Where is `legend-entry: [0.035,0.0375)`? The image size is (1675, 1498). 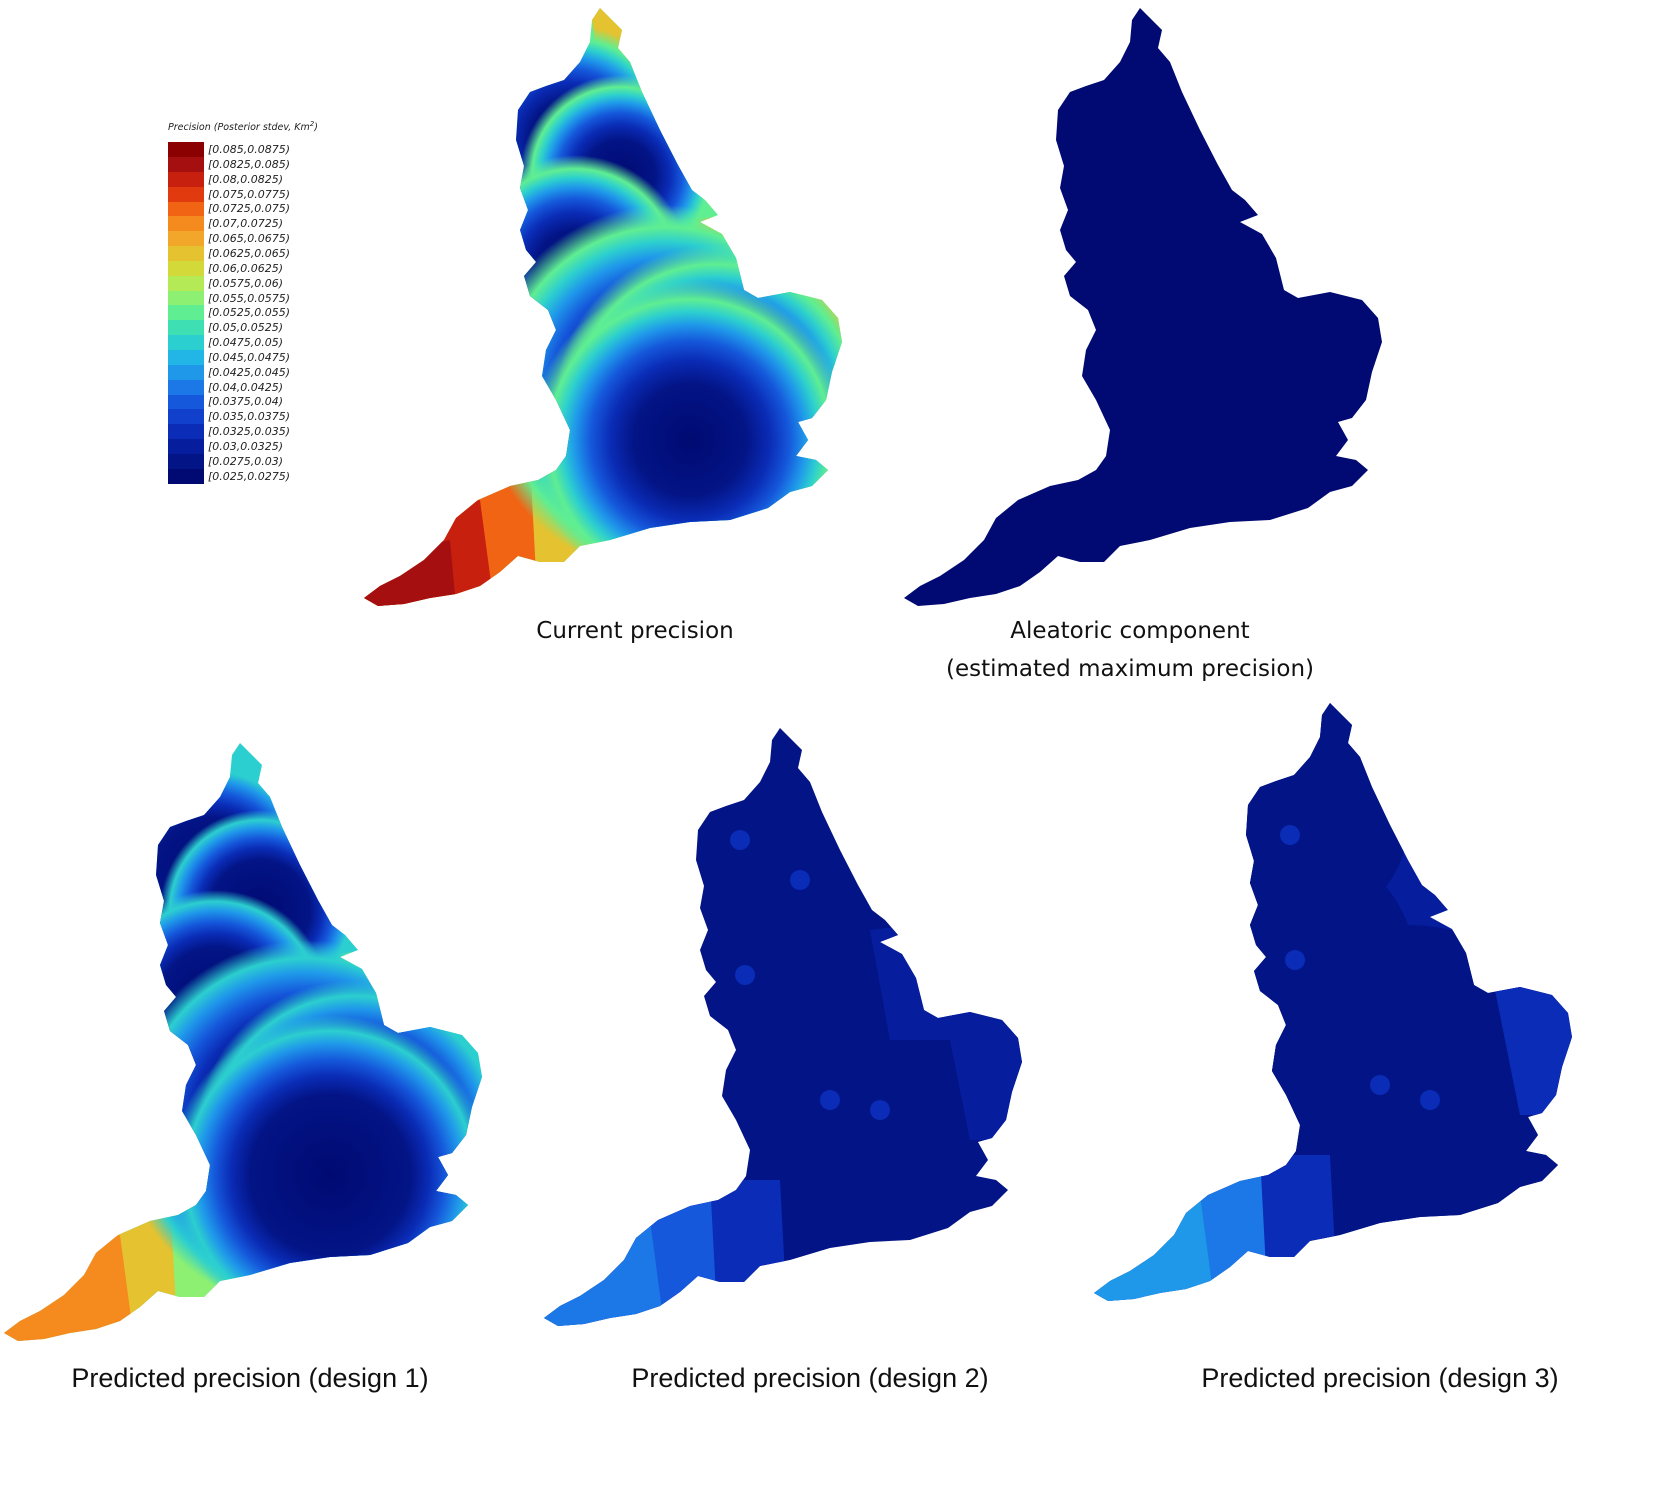 legend-entry: [0.035,0.0375) is located at coordinates (268, 417).